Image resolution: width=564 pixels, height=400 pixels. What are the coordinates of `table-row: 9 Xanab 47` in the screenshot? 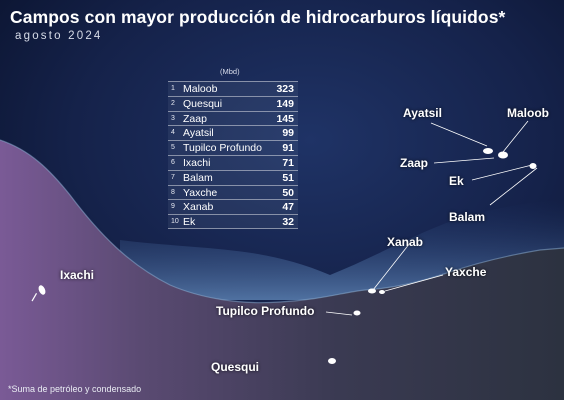 It's located at (233, 206).